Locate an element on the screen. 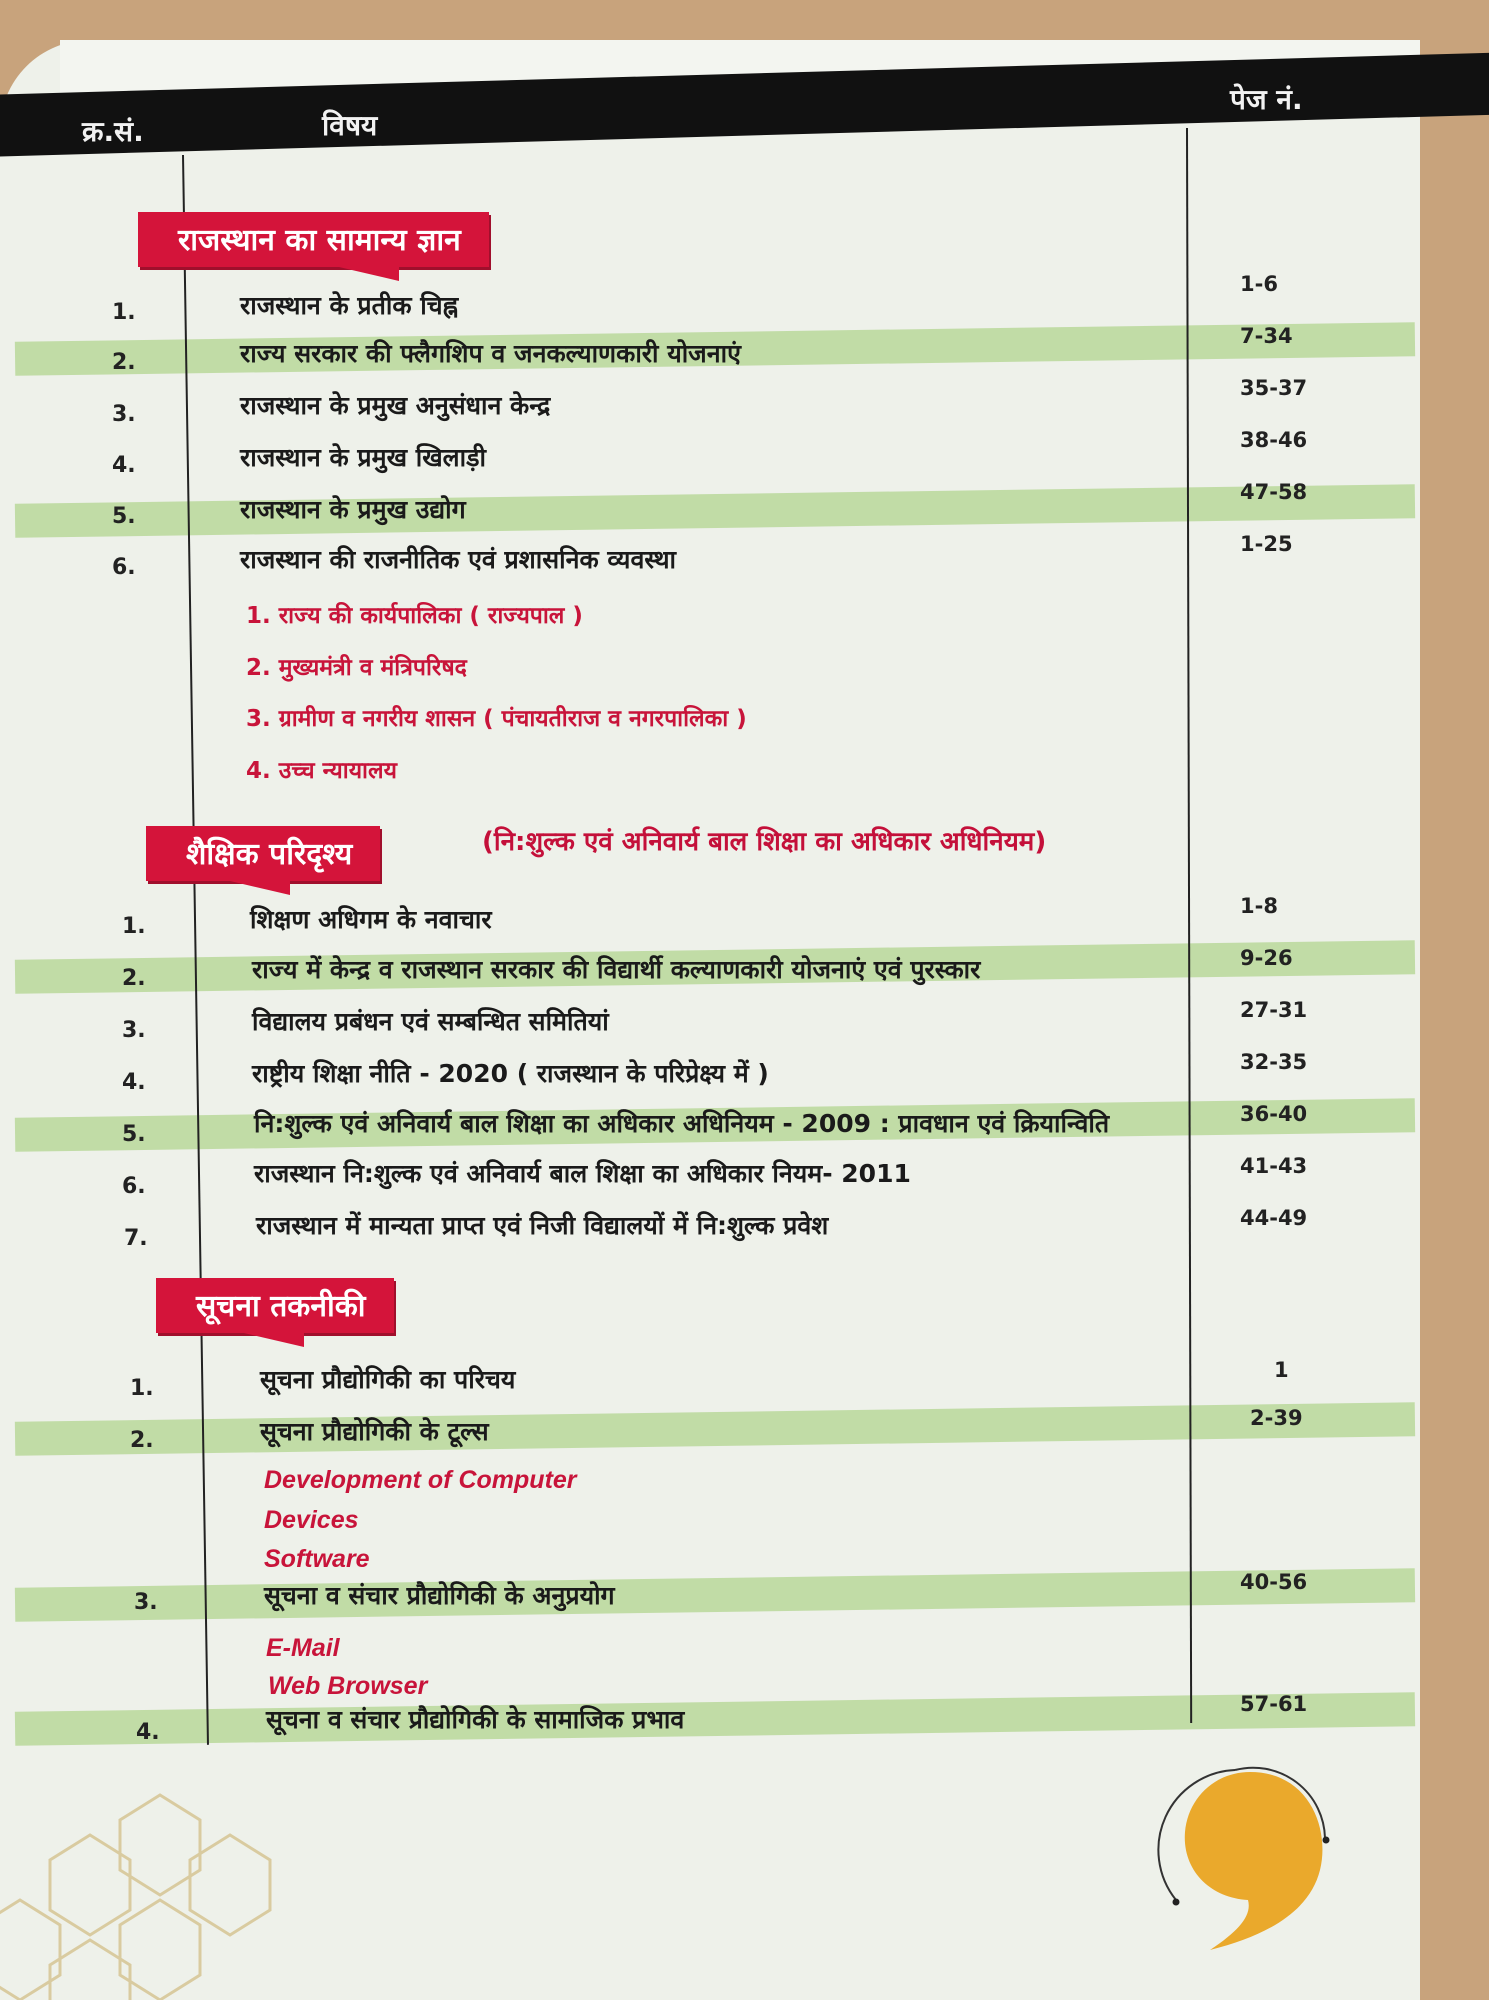 The height and width of the screenshot is (2000, 1489). row-title: राजस्थान के प्रतीक चिह्न is located at coordinates (349, 305).